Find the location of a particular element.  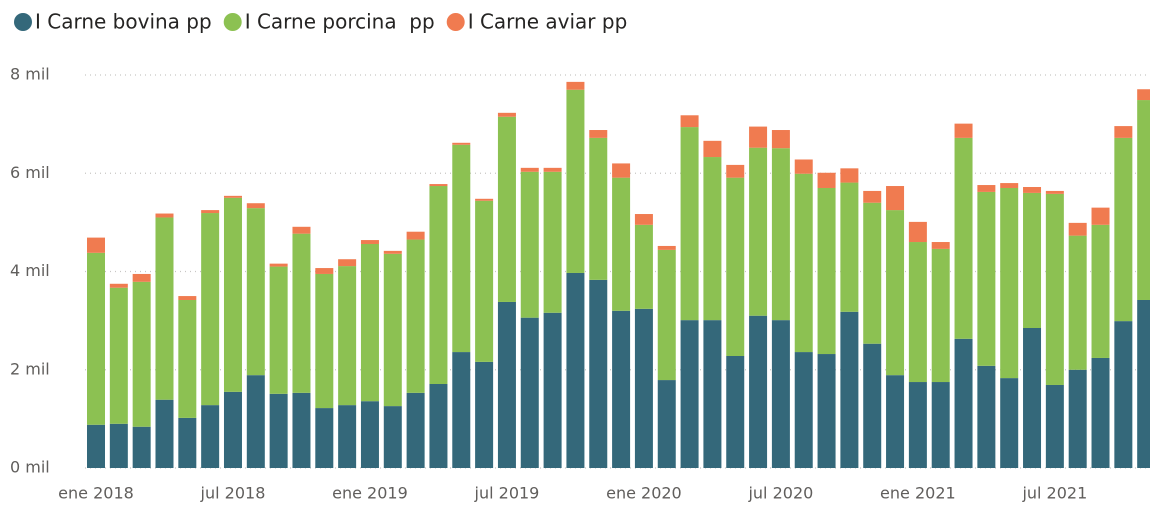

x-tick-label: jul 2020 is located at coordinates (780, 493).